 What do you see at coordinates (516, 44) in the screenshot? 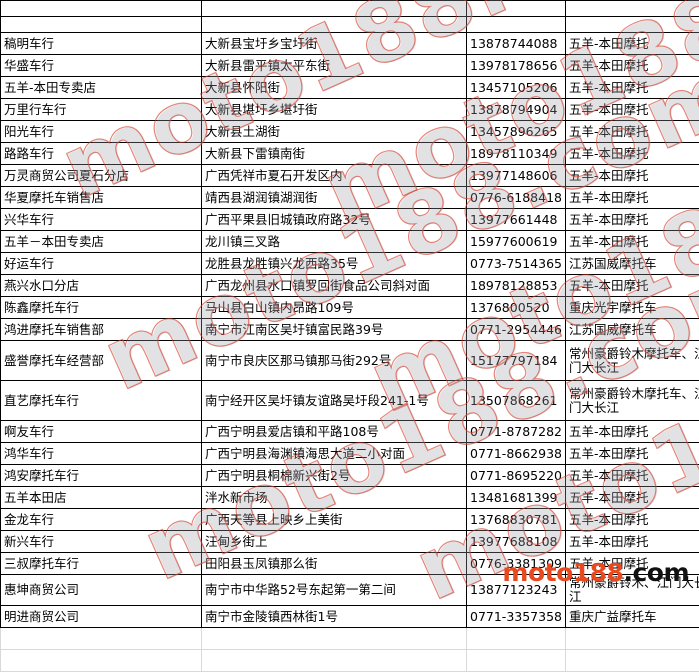
I see `dealer-phone-cell: 13878744088` at bounding box center [516, 44].